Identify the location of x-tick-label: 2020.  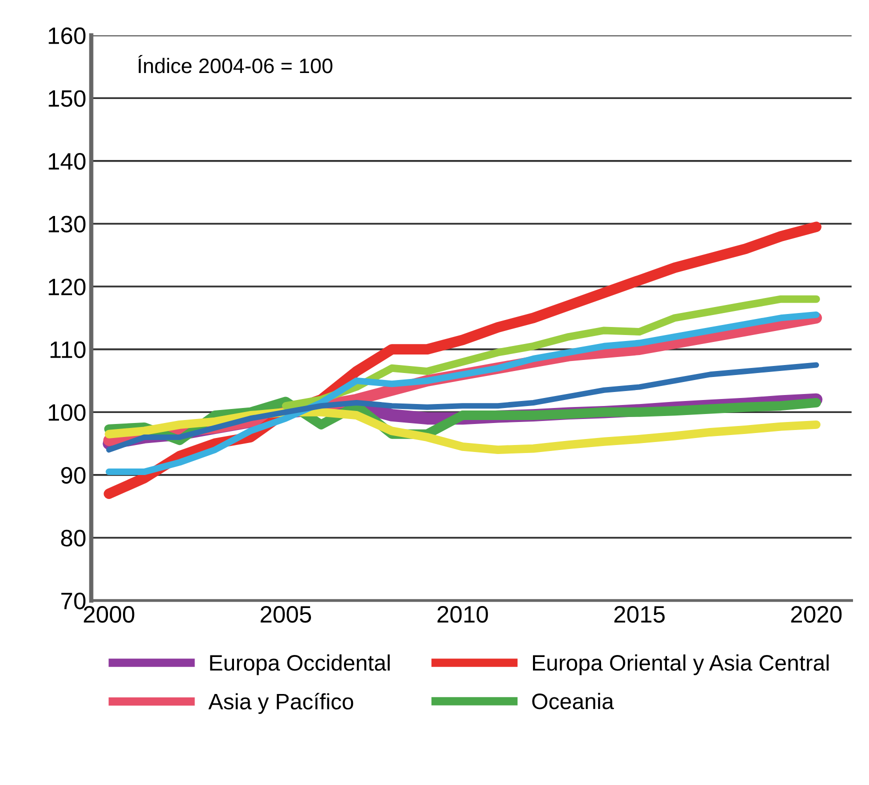
(816, 614).